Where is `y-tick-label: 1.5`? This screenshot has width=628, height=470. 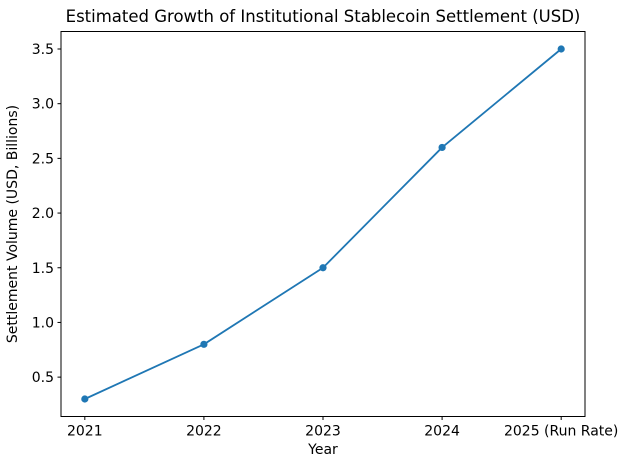 y-tick-label: 1.5 is located at coordinates (43, 269).